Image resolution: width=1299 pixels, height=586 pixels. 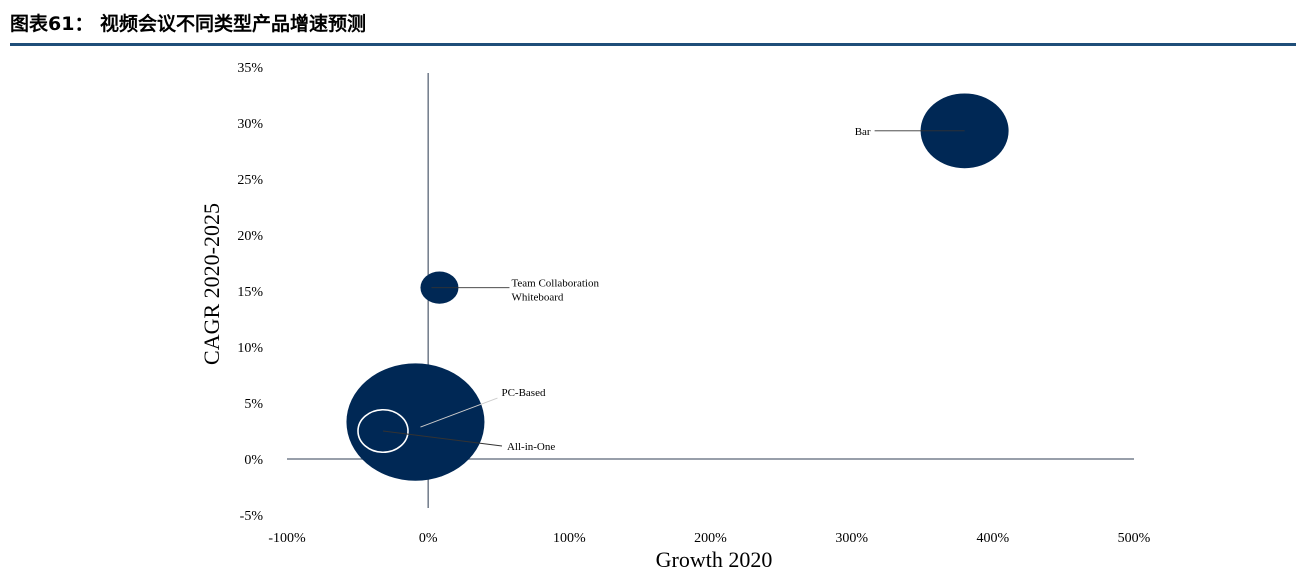 I want to click on y-tick-label: 30%, so click(x=250, y=124).